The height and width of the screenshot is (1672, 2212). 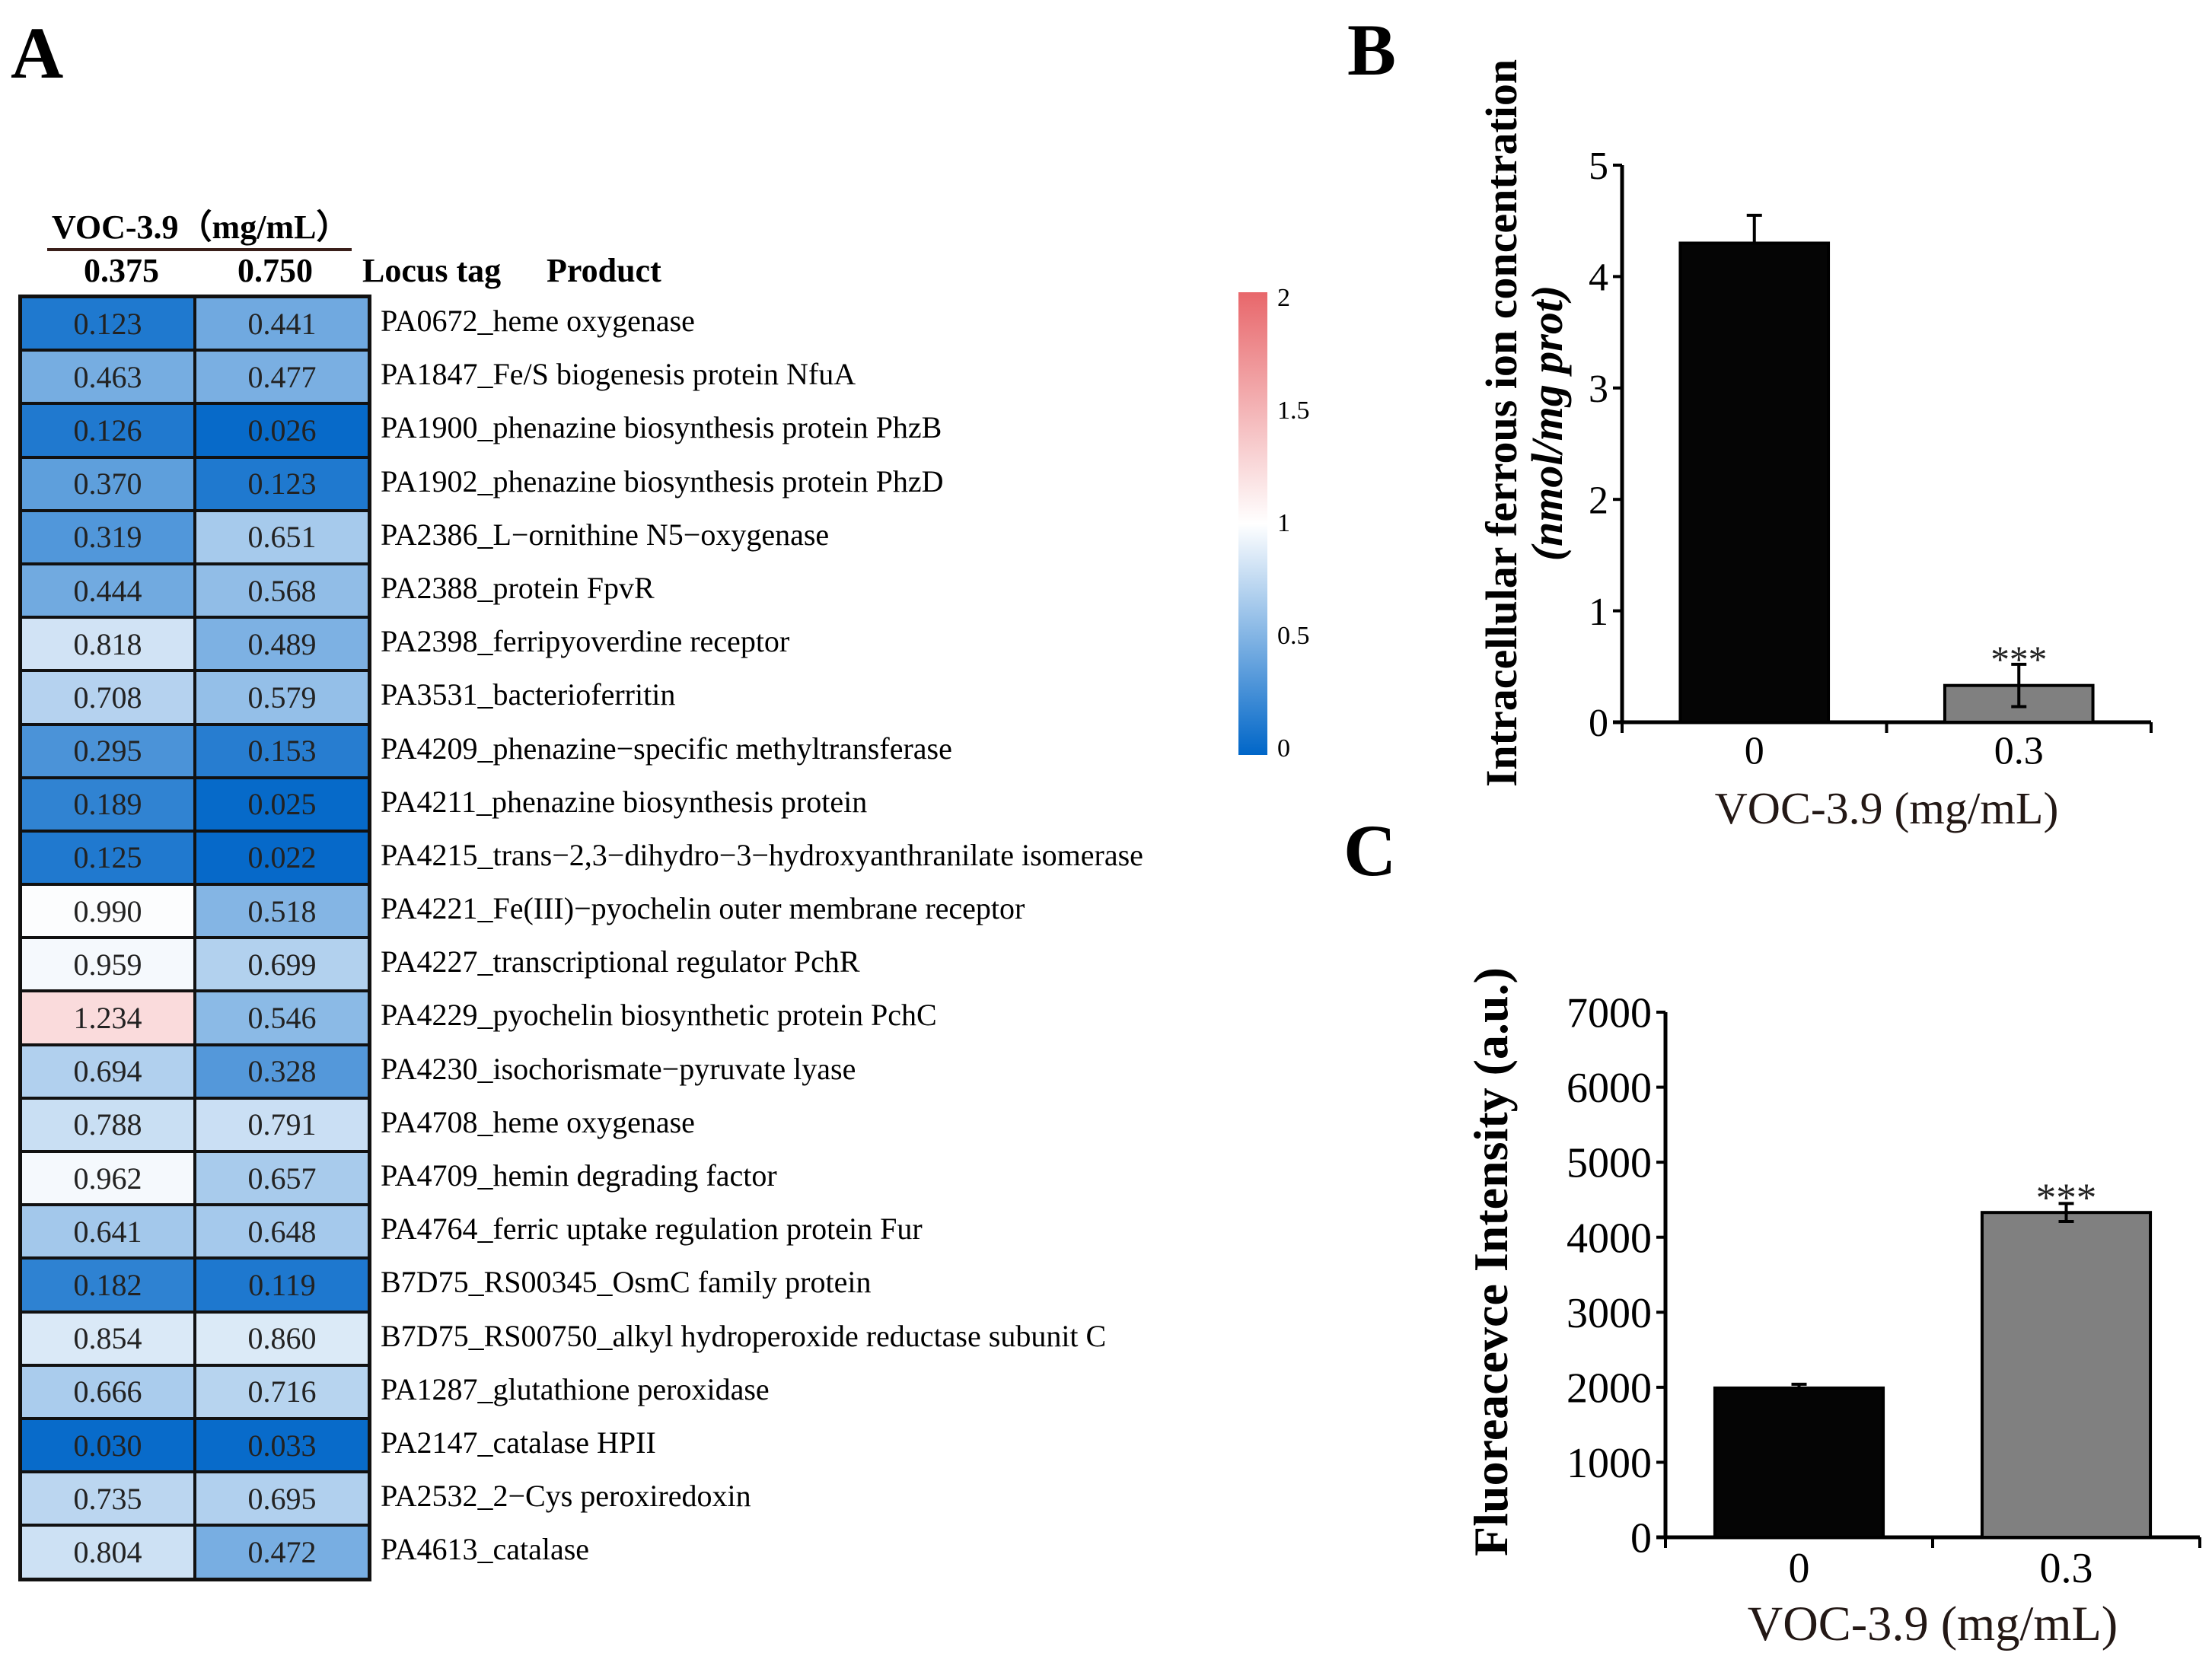 What do you see at coordinates (282, 484) in the screenshot?
I see `heatmap-cell: 0.123` at bounding box center [282, 484].